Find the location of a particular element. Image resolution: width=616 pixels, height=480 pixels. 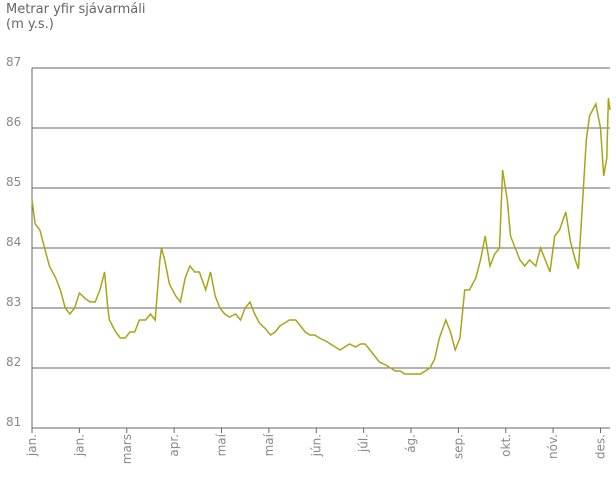

x-tick-label: sep. is located at coordinates (458, 446).